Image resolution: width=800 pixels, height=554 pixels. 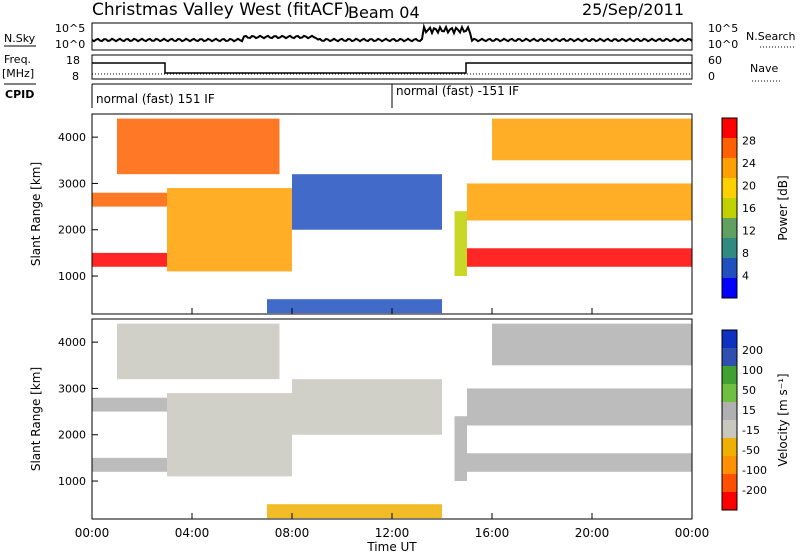 I want to click on freq-tick-bottom: 8, so click(x=75, y=76).